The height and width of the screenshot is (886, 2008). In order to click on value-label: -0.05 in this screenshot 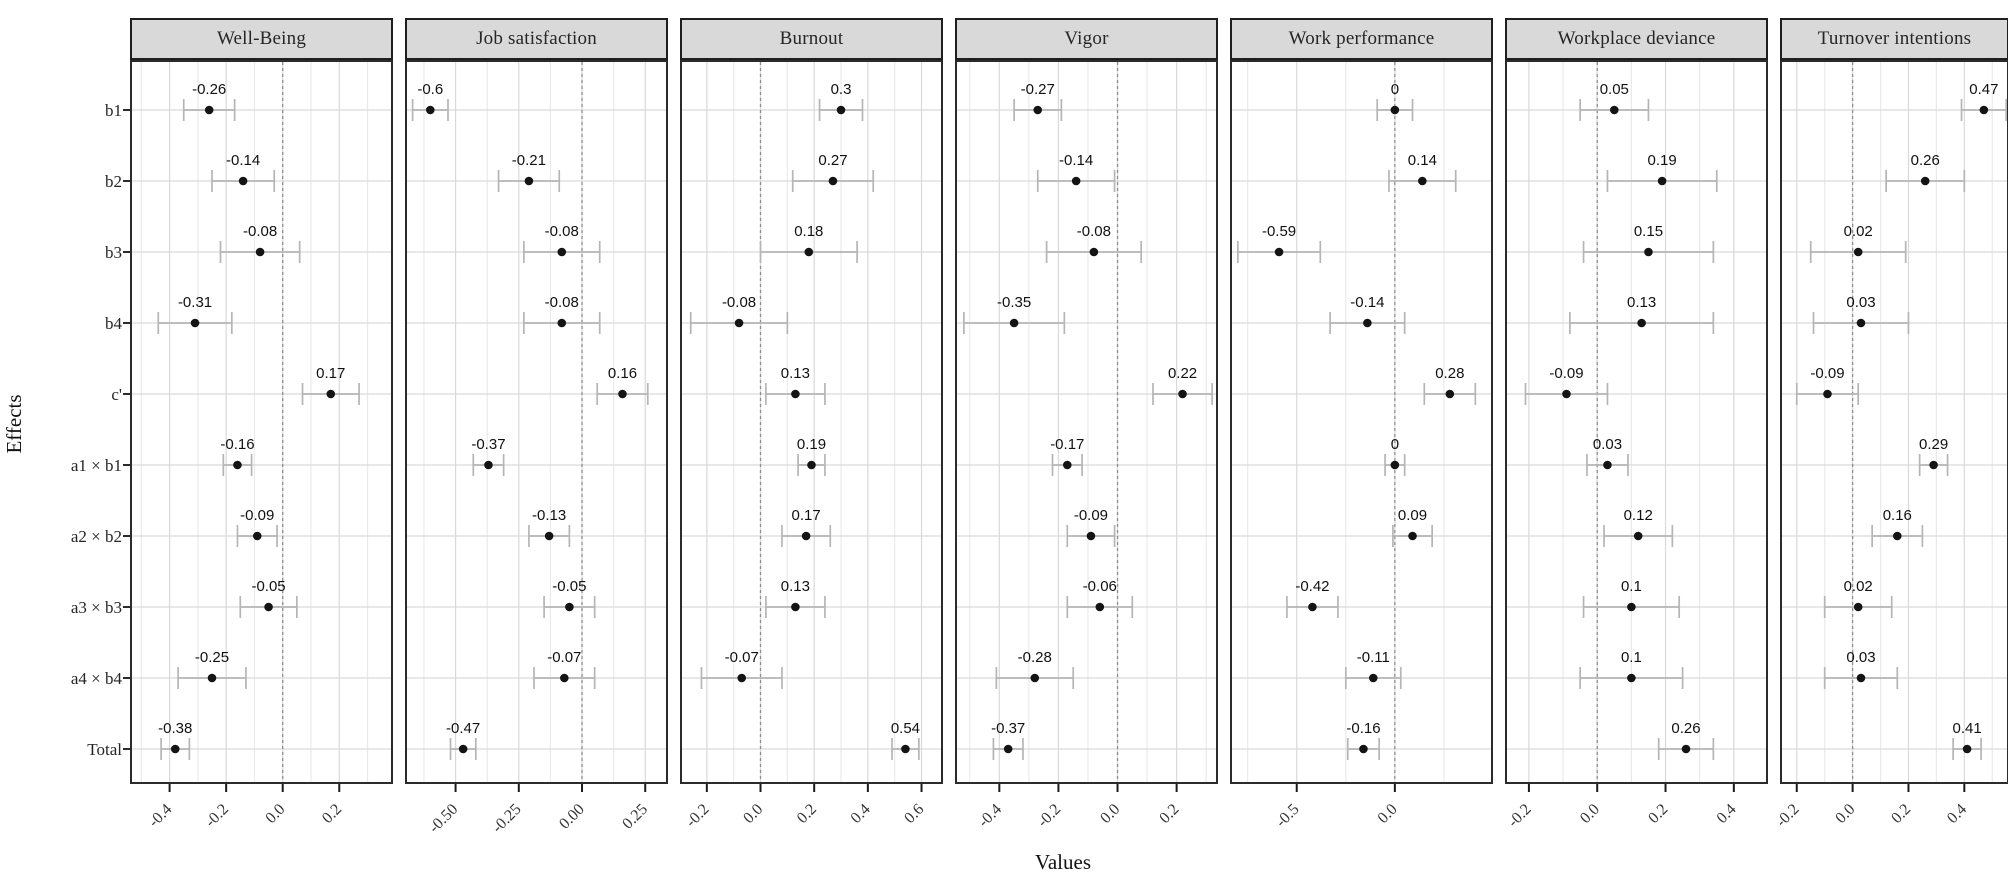, I will do `click(569, 586)`.